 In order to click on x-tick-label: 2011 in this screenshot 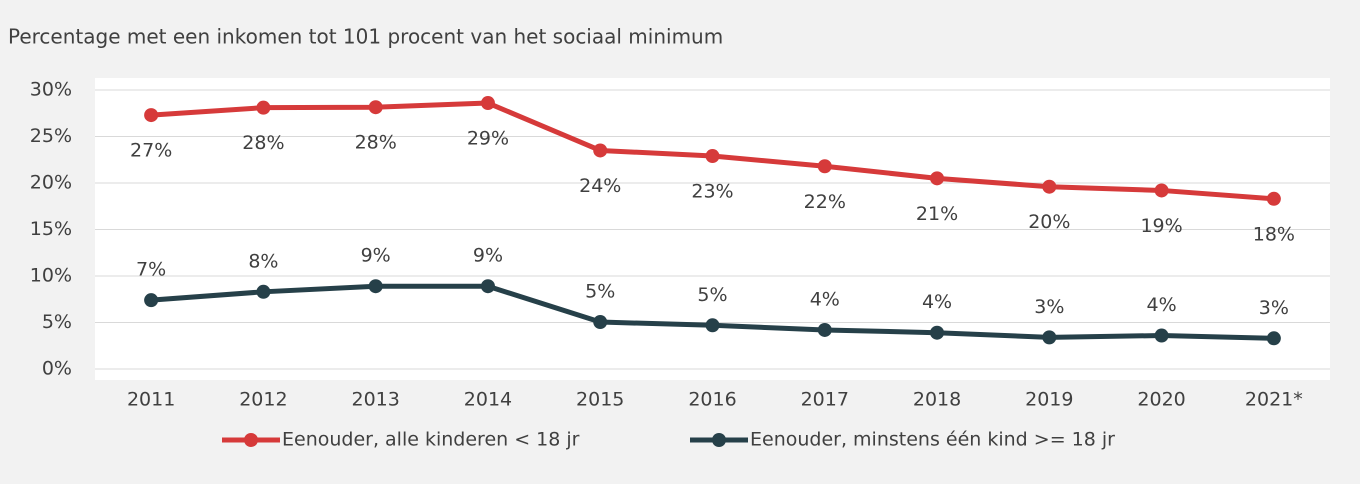, I will do `click(151, 400)`.